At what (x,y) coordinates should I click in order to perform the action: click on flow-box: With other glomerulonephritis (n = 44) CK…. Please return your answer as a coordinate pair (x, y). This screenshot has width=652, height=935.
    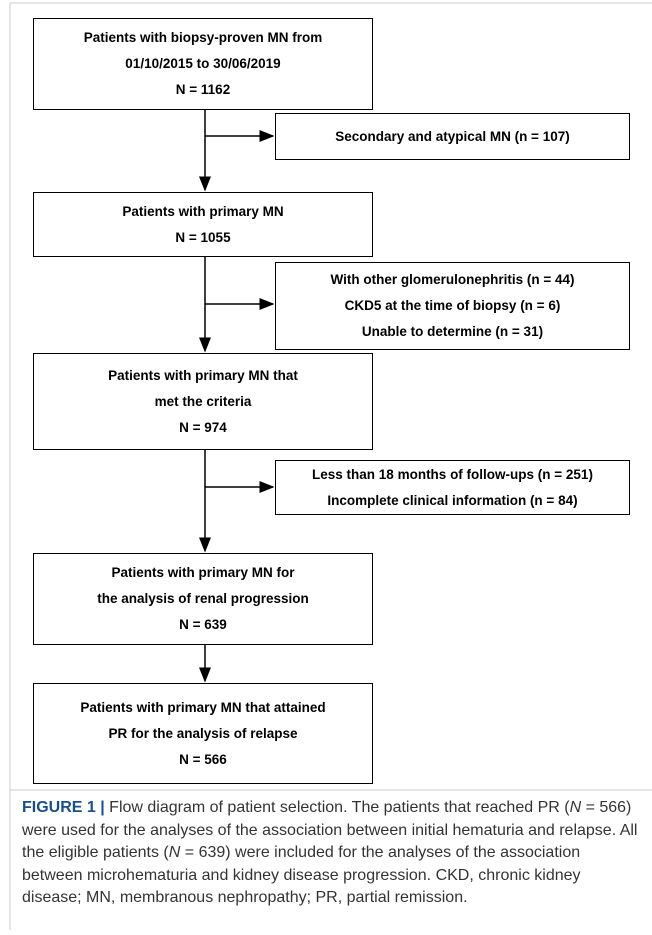
    Looking at the image, I should click on (452, 306).